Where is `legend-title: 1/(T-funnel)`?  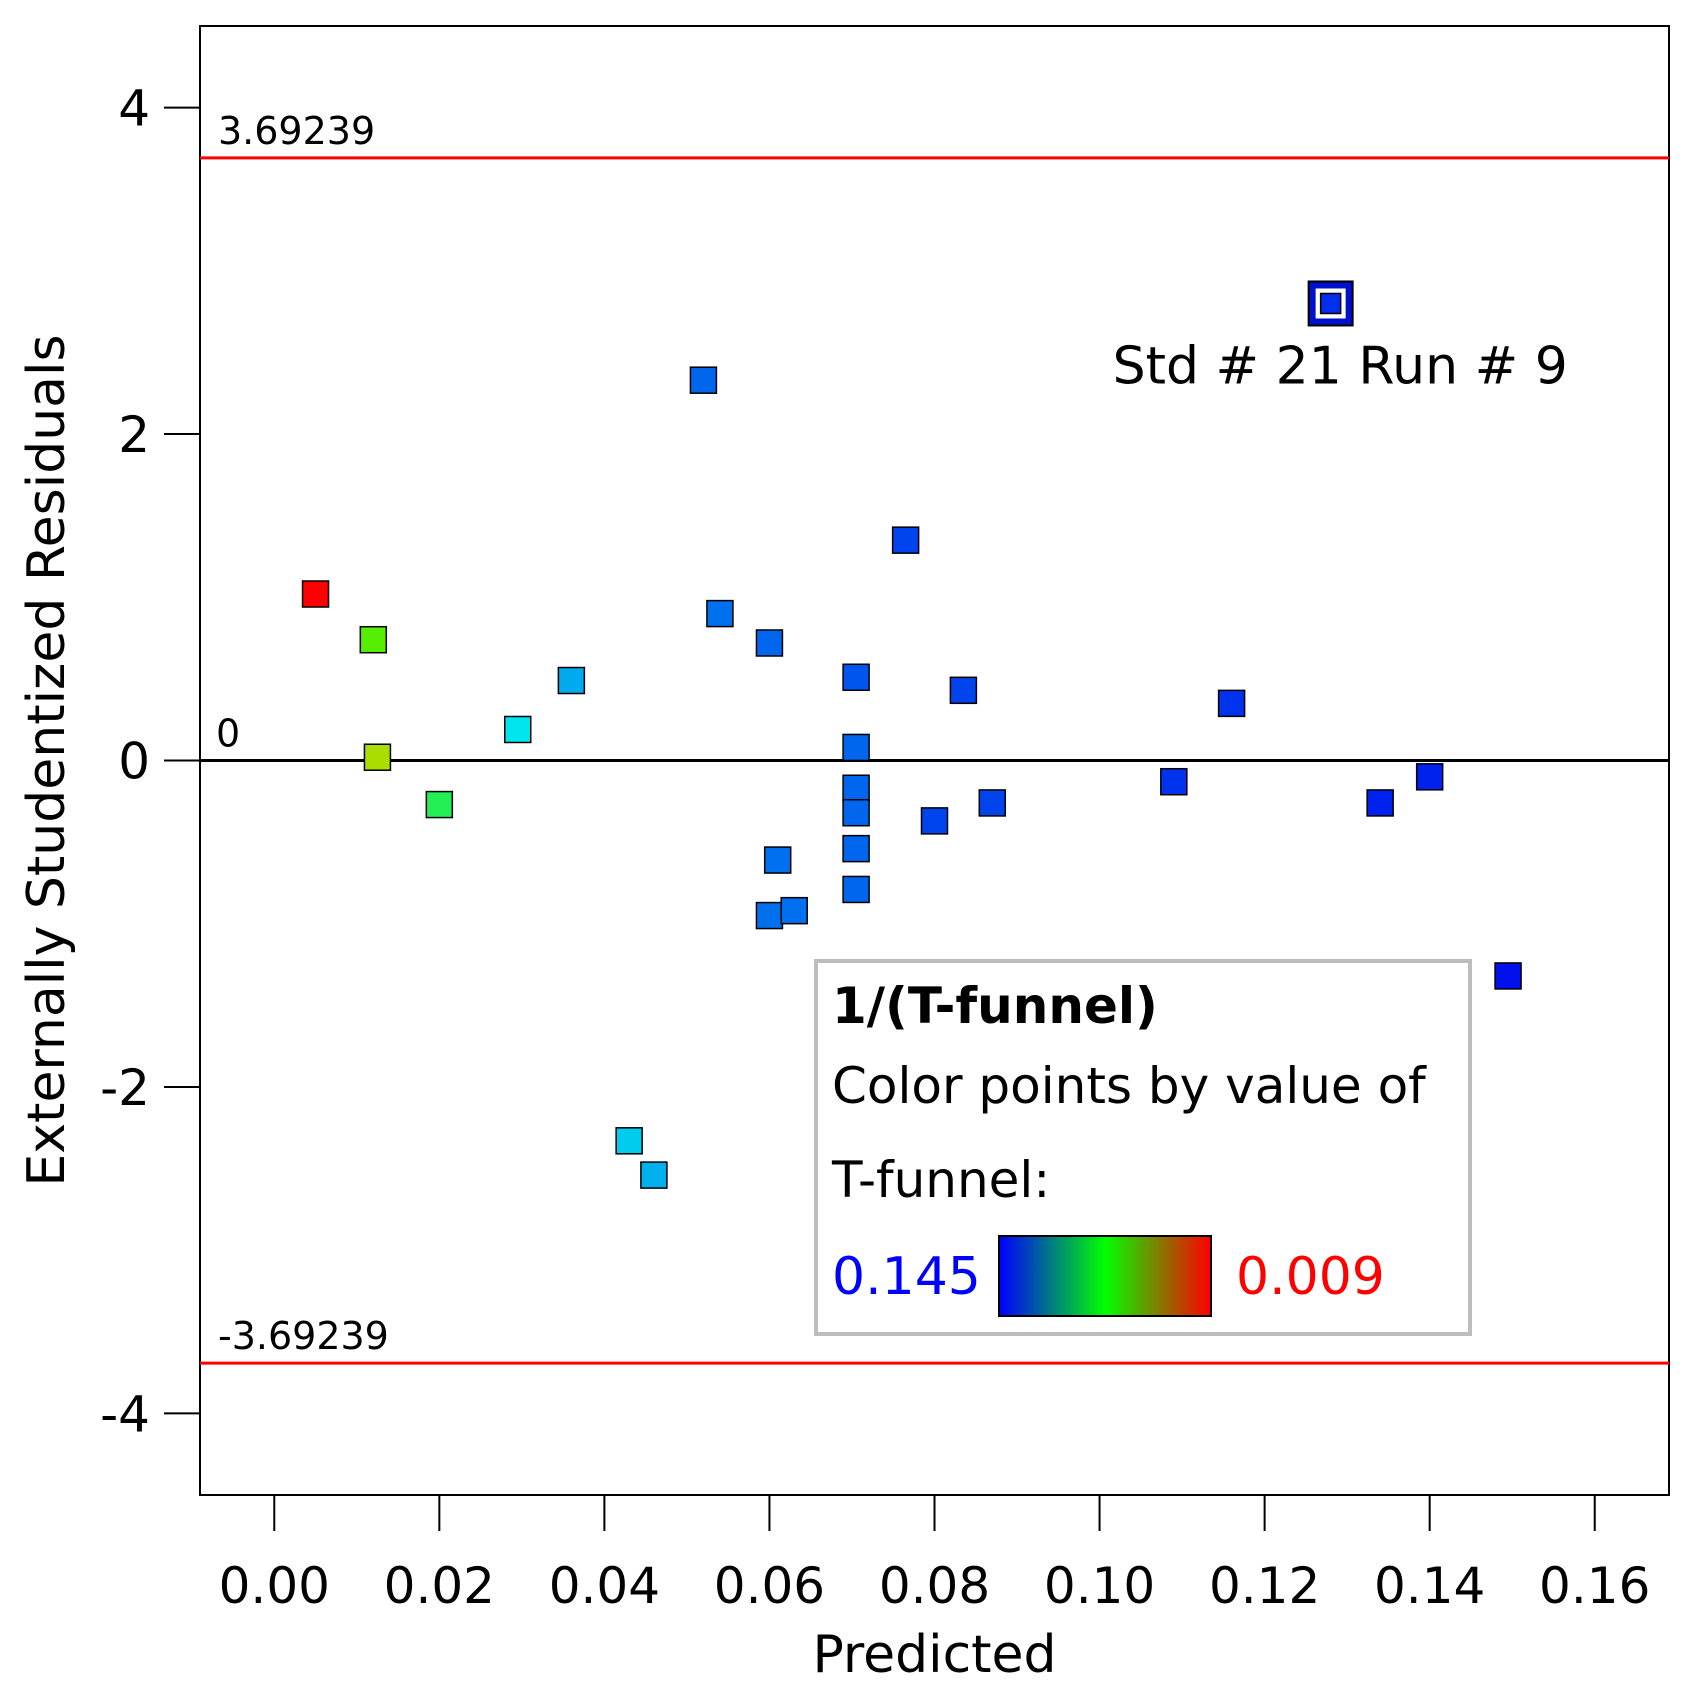 legend-title: 1/(T-funnel) is located at coordinates (995, 1006).